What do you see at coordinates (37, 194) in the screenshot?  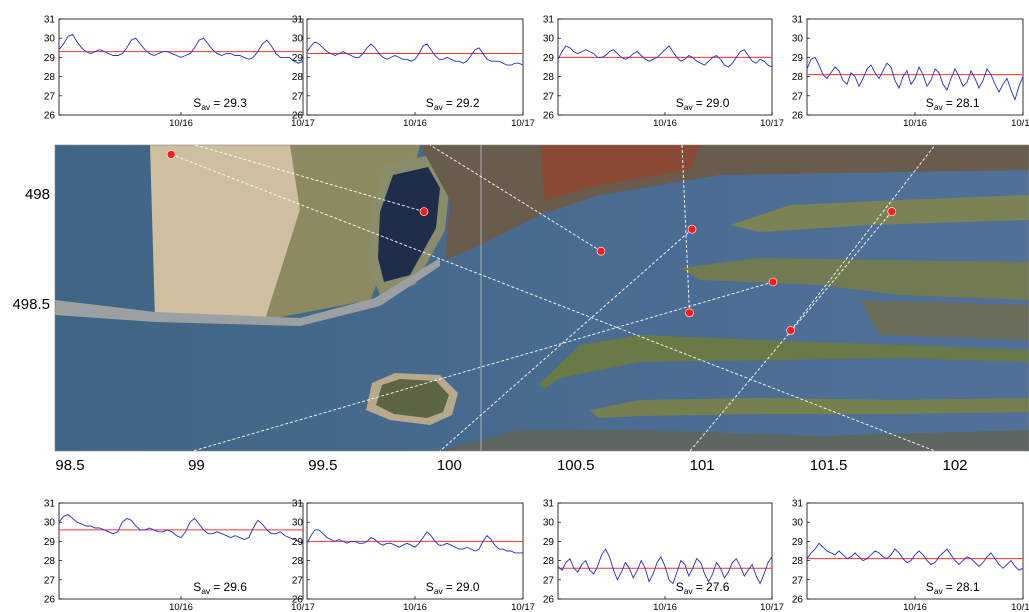 I see `map-y-tick-label: 498` at bounding box center [37, 194].